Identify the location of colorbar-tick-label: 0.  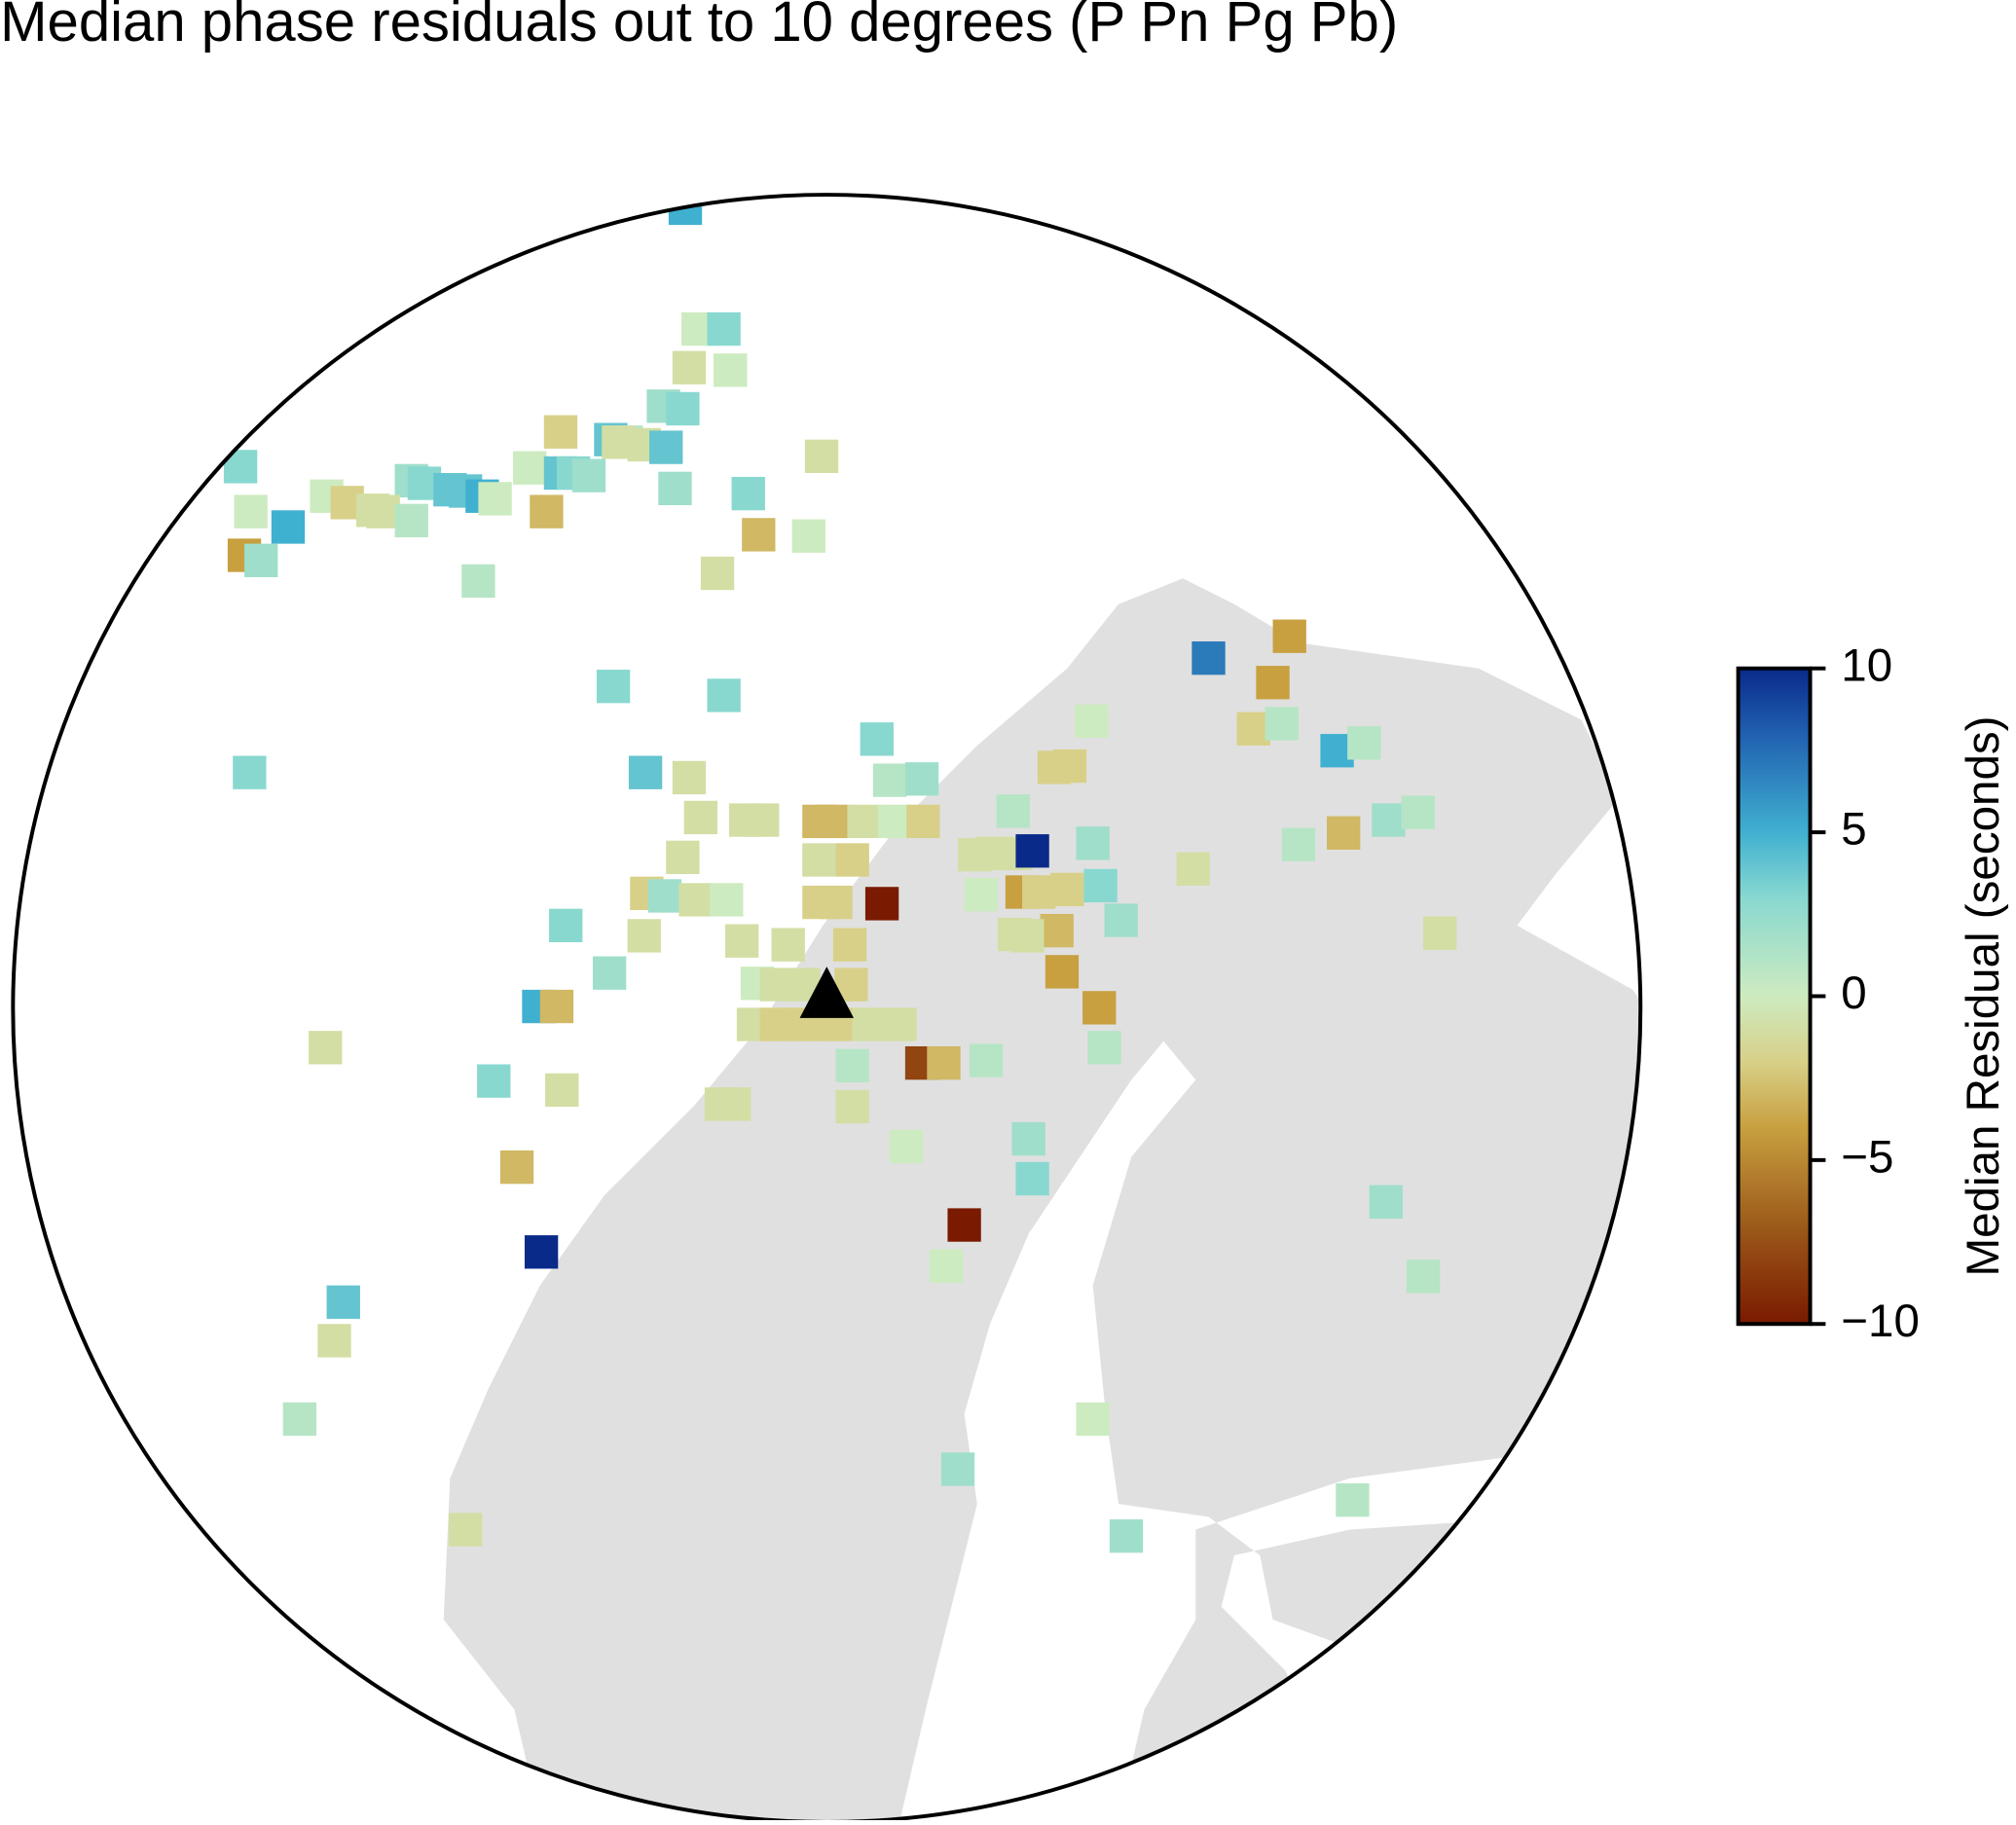
(1853, 993).